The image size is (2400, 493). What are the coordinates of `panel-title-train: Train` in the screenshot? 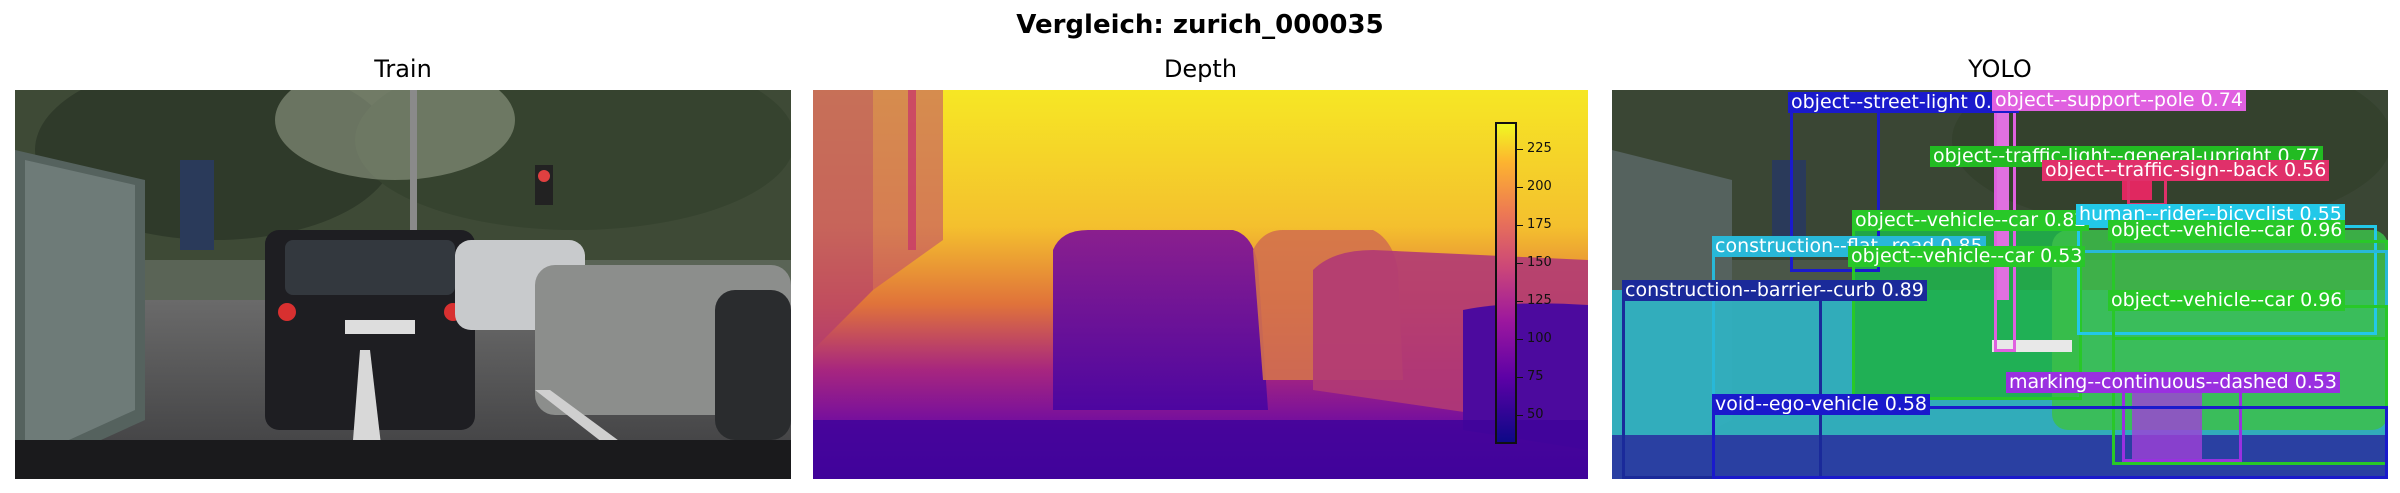 It's located at (403, 69).